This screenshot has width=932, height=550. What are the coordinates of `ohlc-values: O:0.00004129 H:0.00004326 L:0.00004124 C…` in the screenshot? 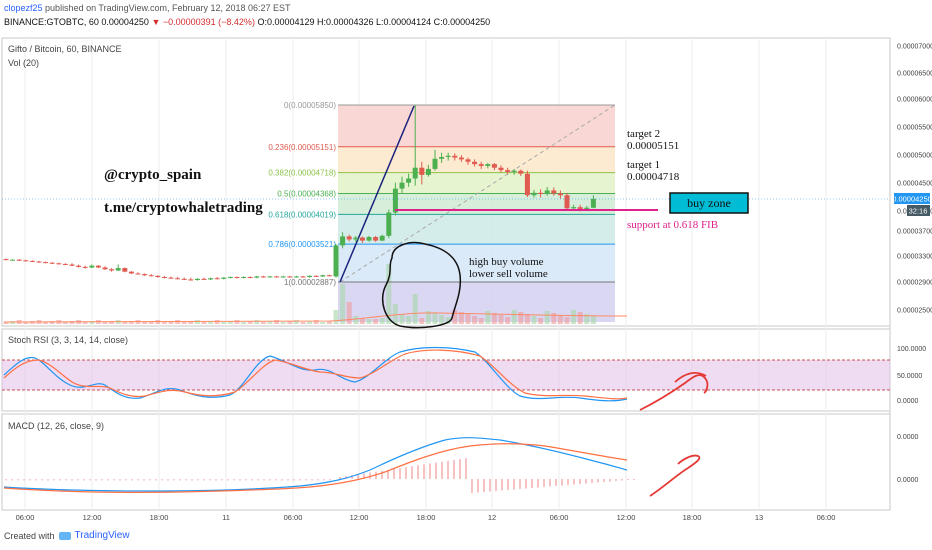 It's located at (374, 22).